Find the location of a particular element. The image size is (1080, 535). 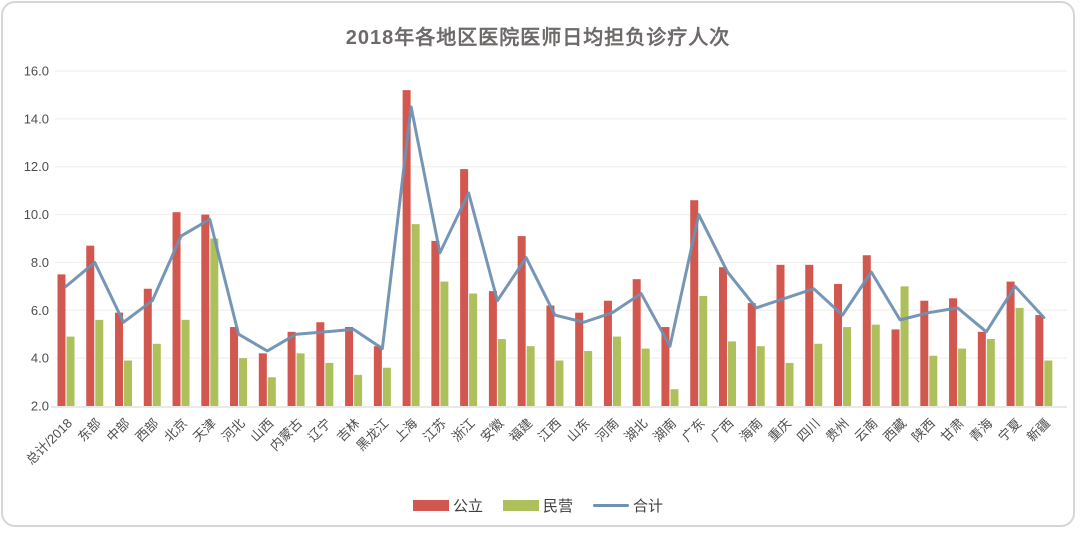

x-category-label: 安徽 is located at coordinates (492, 430).